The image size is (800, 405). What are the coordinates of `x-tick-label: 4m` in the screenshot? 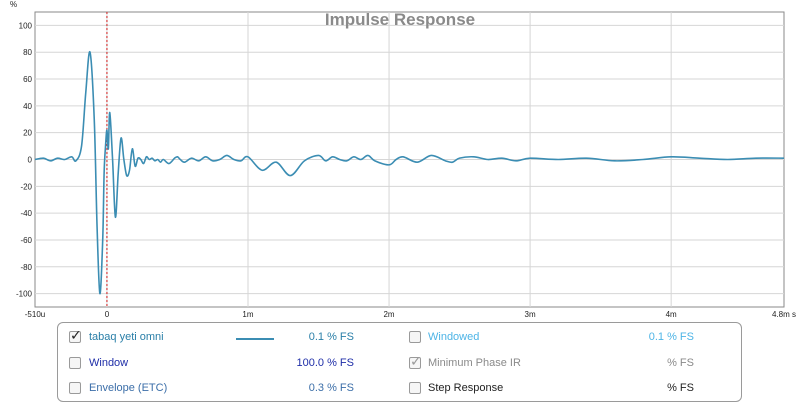 It's located at (671, 314).